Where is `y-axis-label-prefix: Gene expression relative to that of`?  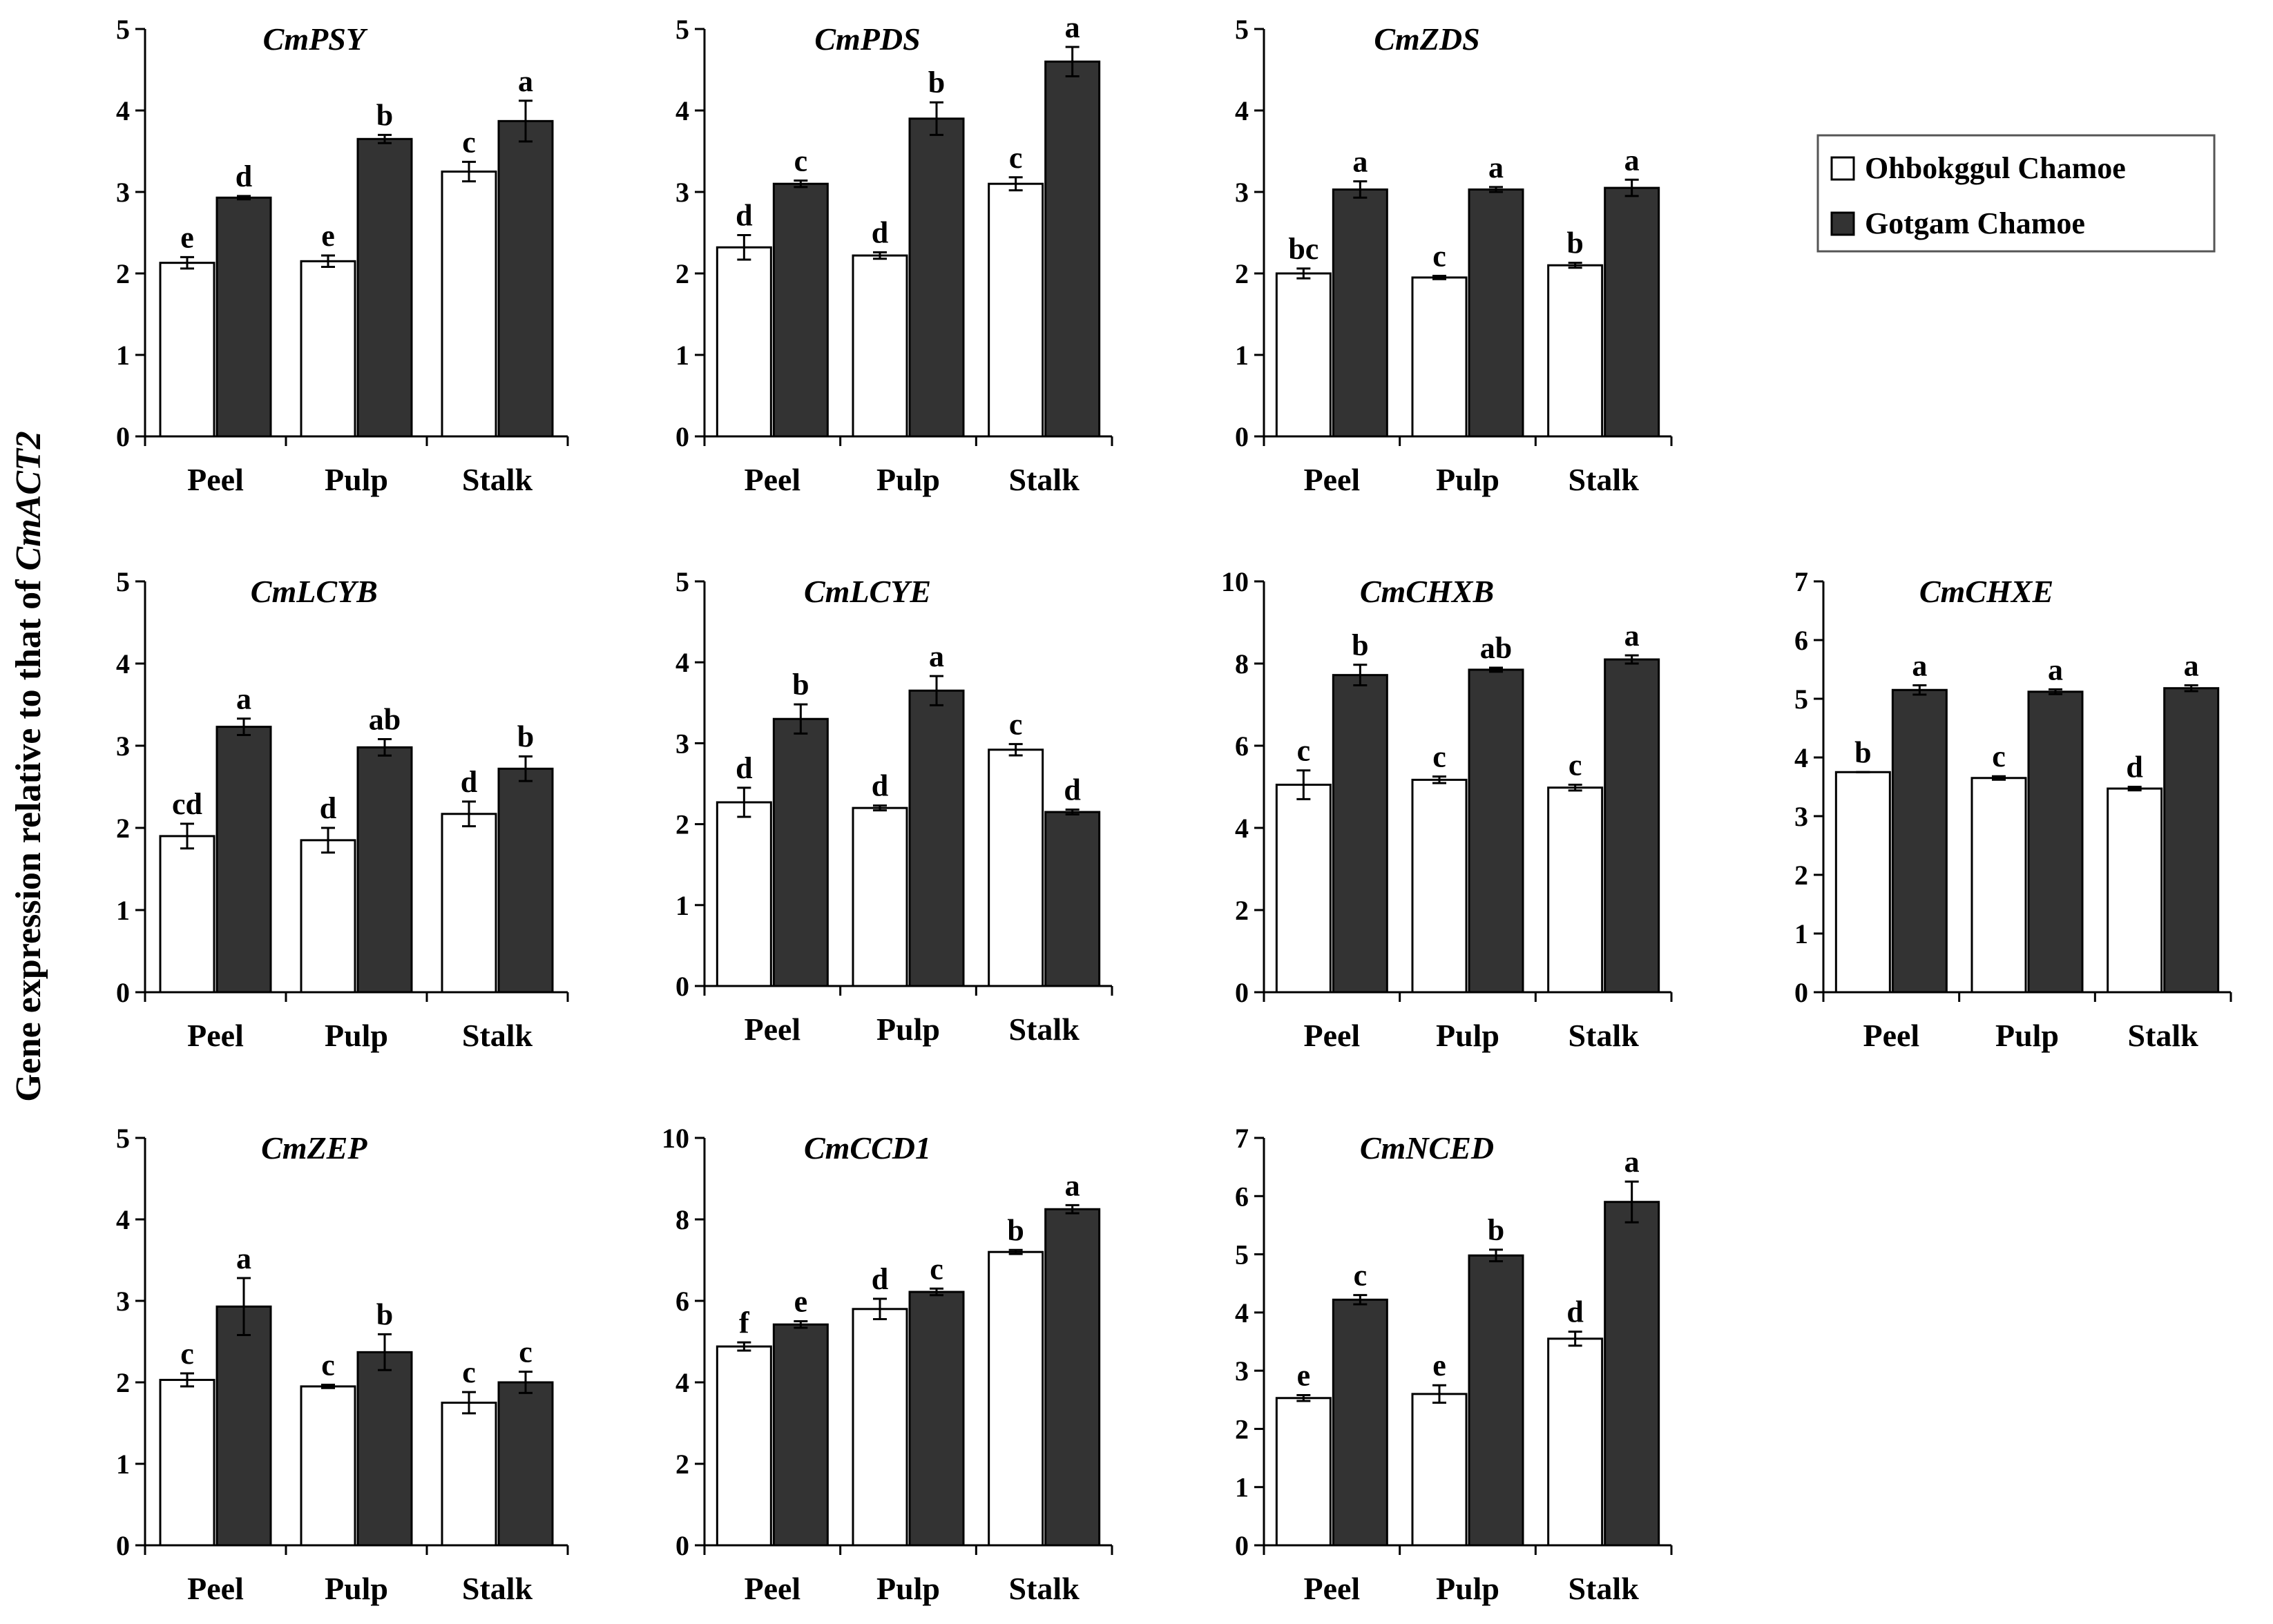
y-axis-label-prefix: Gene expression relative to that of is located at coordinates (28, 835).